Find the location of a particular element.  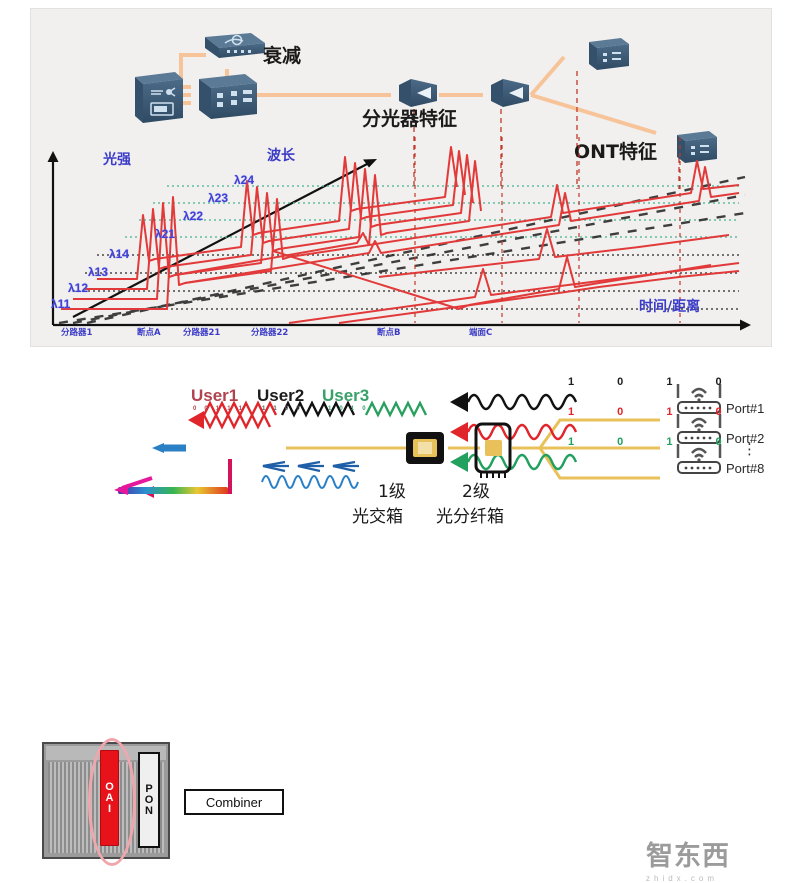

pon-links is located at coordinates (418, 441).